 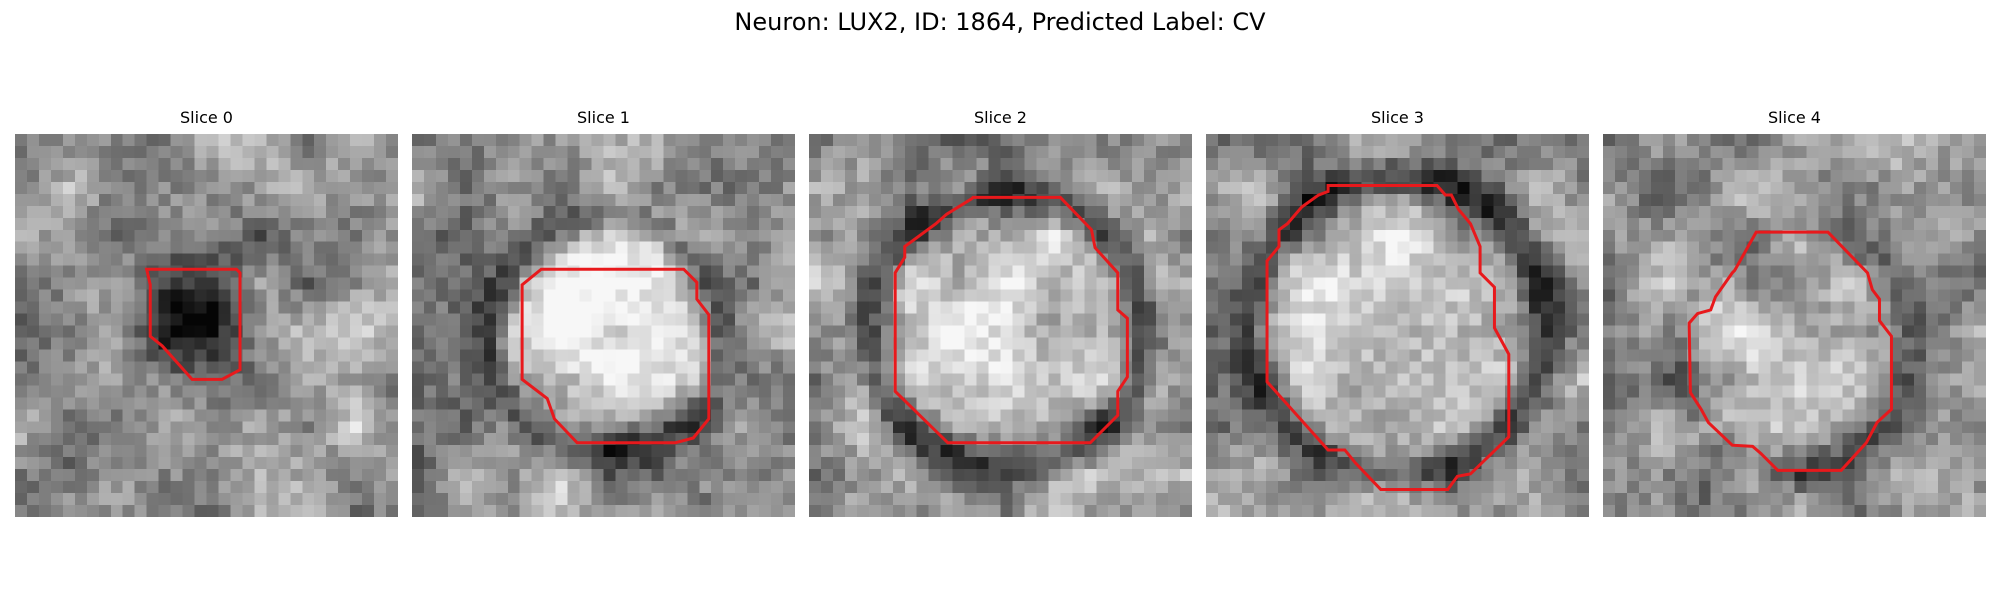 I want to click on slice-title: Slice 4, so click(x=1794, y=117).